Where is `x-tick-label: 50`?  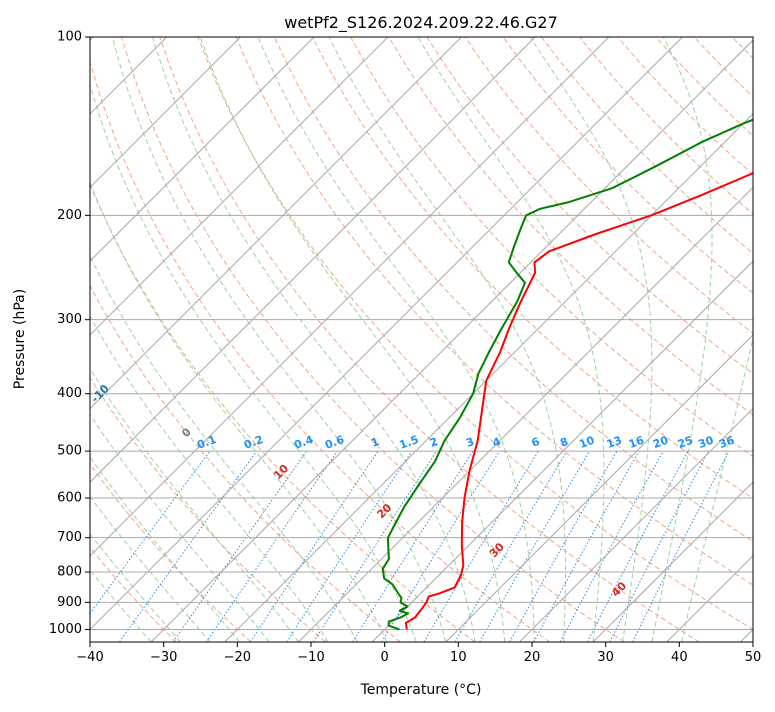
x-tick-label: 50 is located at coordinates (753, 657).